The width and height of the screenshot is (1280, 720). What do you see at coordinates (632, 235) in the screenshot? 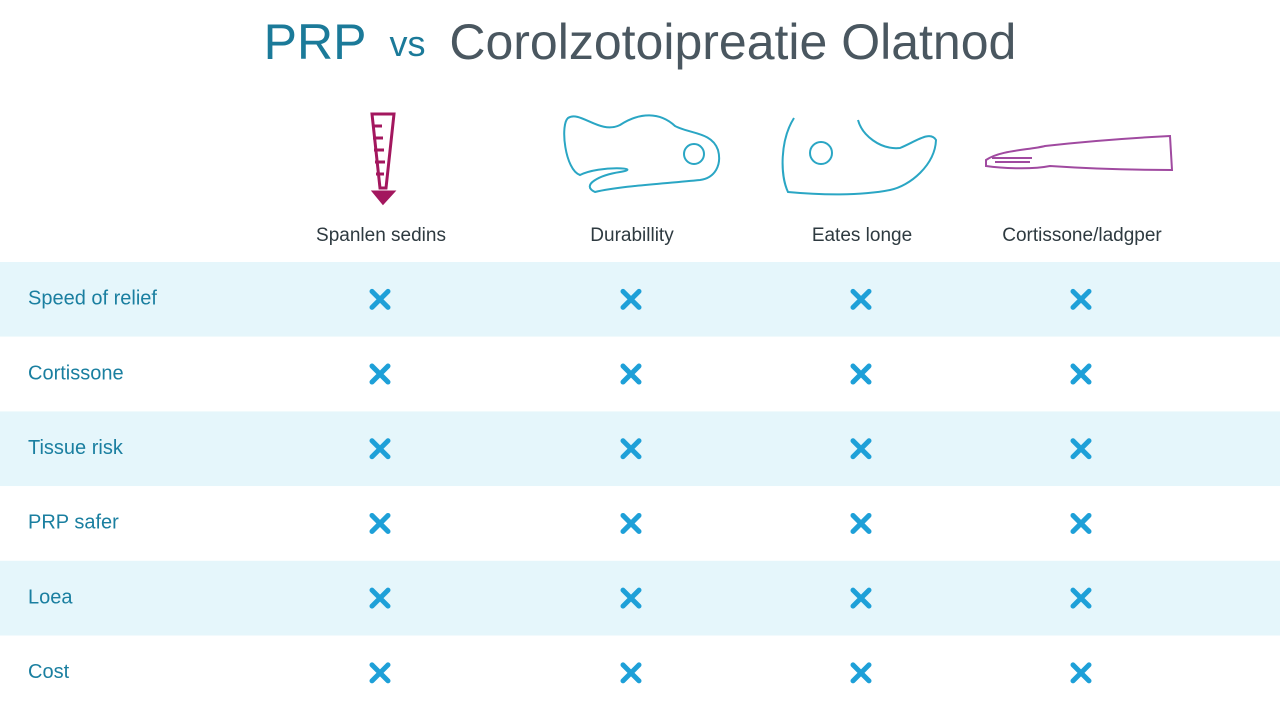
I see `column-header: Durabillity` at bounding box center [632, 235].